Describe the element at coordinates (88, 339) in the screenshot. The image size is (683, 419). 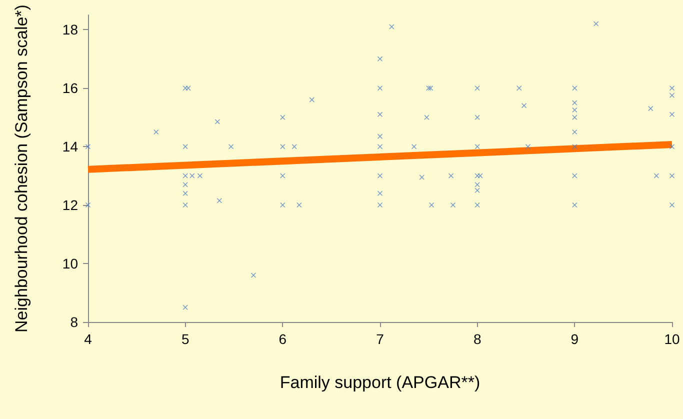
I see `x-tick-label: 4` at that location.